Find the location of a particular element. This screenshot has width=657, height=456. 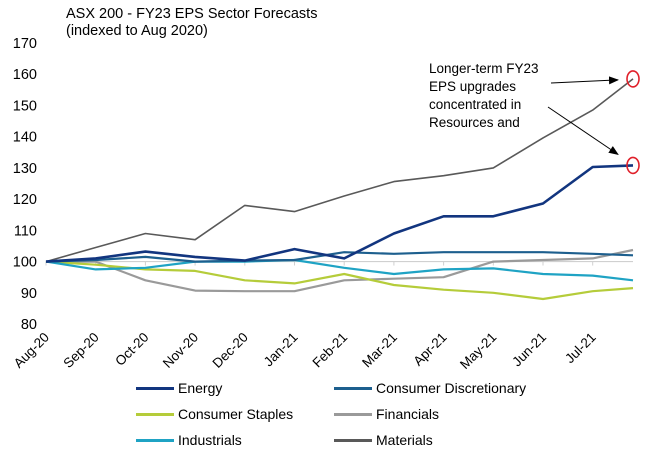

y-tick-label: 130 is located at coordinates (25, 169).